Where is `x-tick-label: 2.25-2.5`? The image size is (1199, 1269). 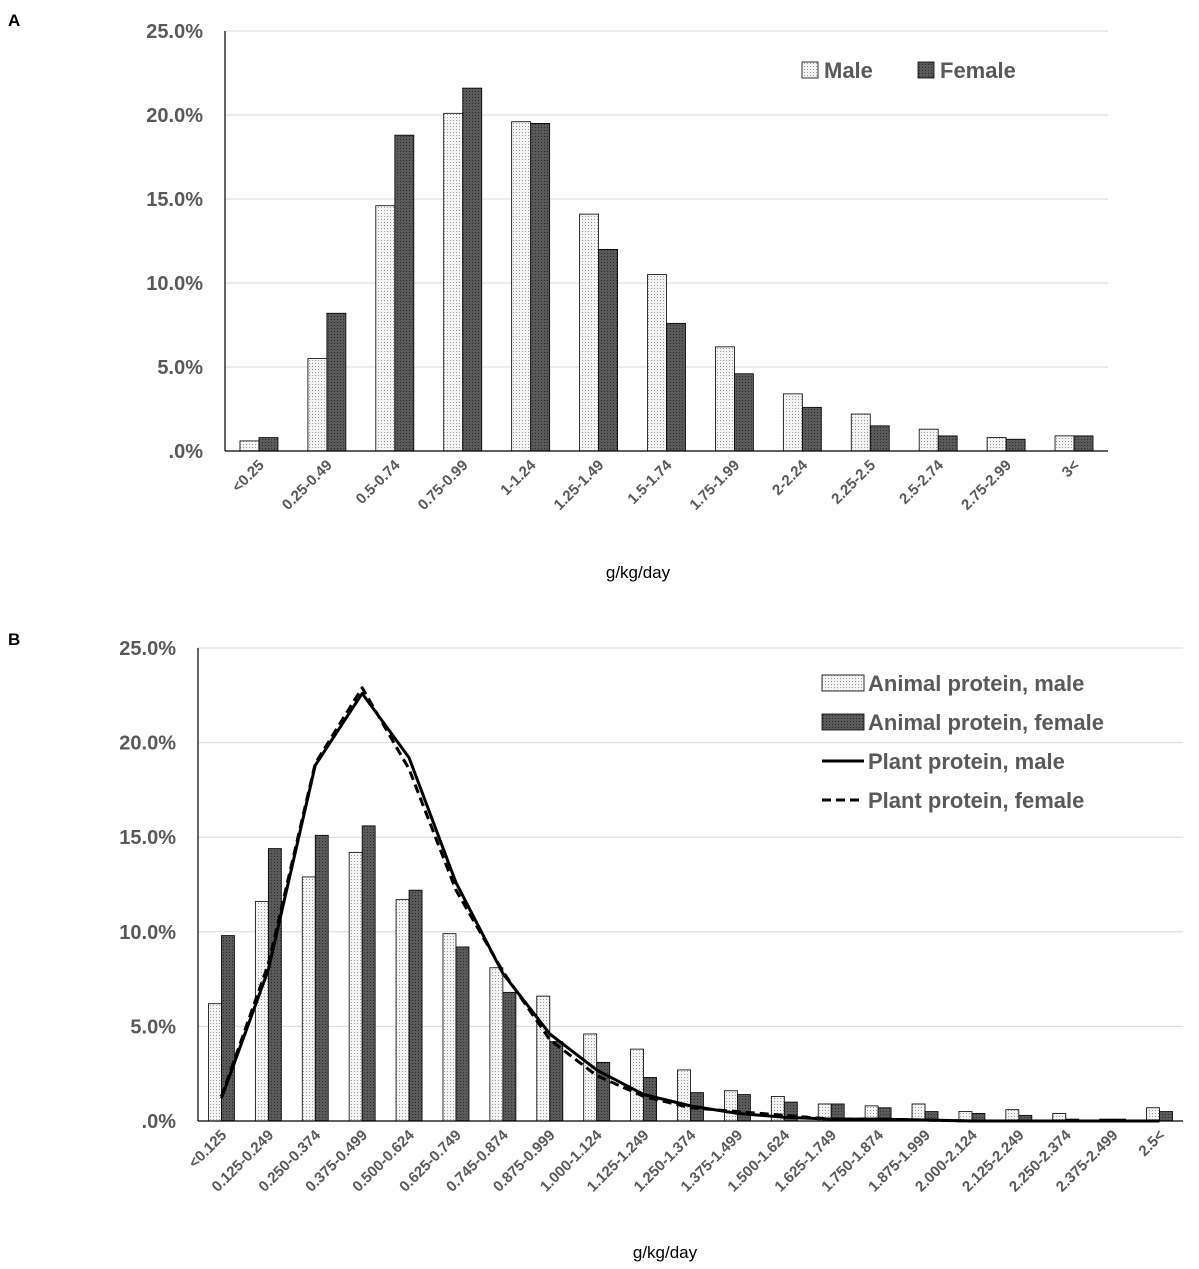
x-tick-label: 2.25-2.5 is located at coordinates (853, 482).